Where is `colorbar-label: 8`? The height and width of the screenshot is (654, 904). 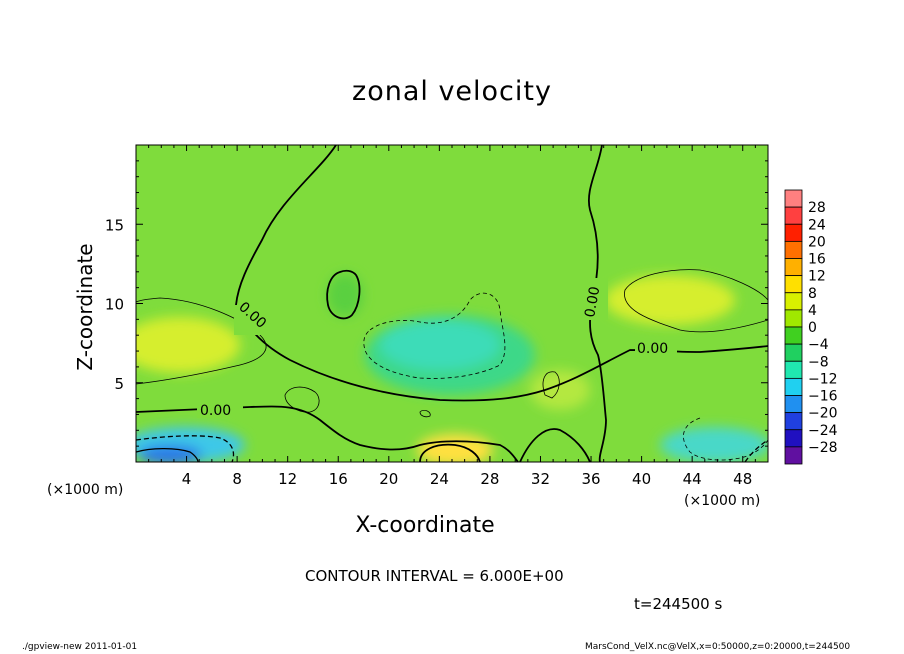 colorbar-label: 8 is located at coordinates (812, 294).